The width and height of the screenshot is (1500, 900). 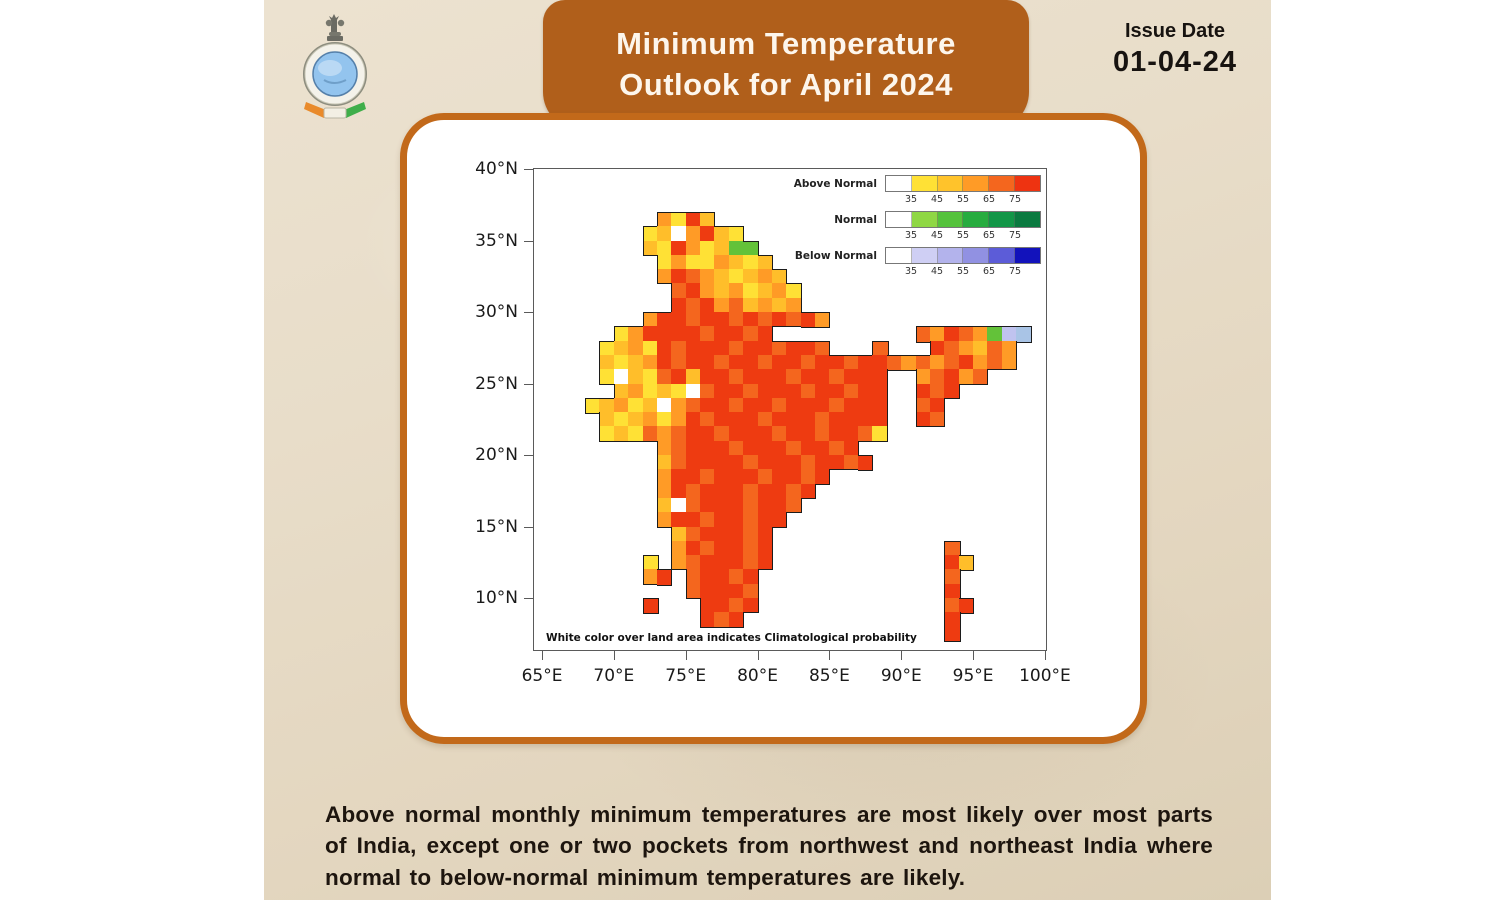 What do you see at coordinates (963, 255) in the screenshot?
I see `legend-color-bar` at bounding box center [963, 255].